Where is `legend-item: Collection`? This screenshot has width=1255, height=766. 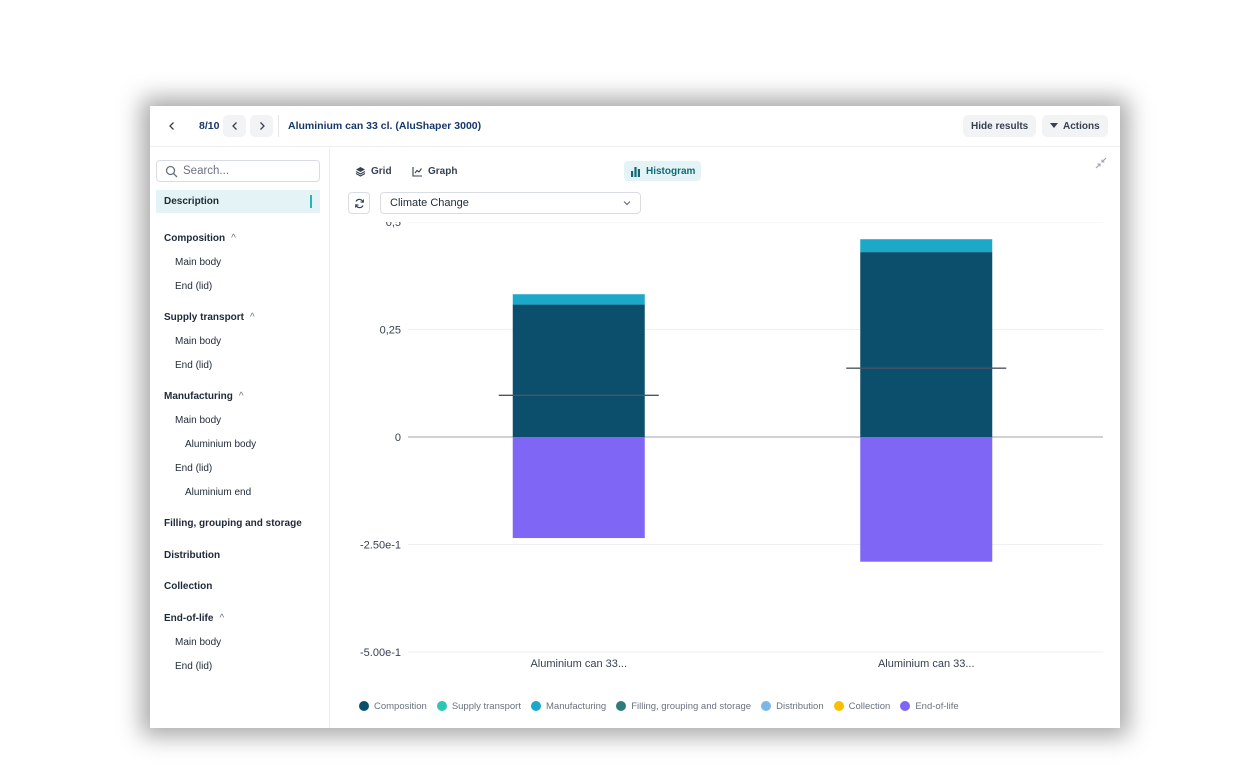 legend-item: Collection is located at coordinates (862, 706).